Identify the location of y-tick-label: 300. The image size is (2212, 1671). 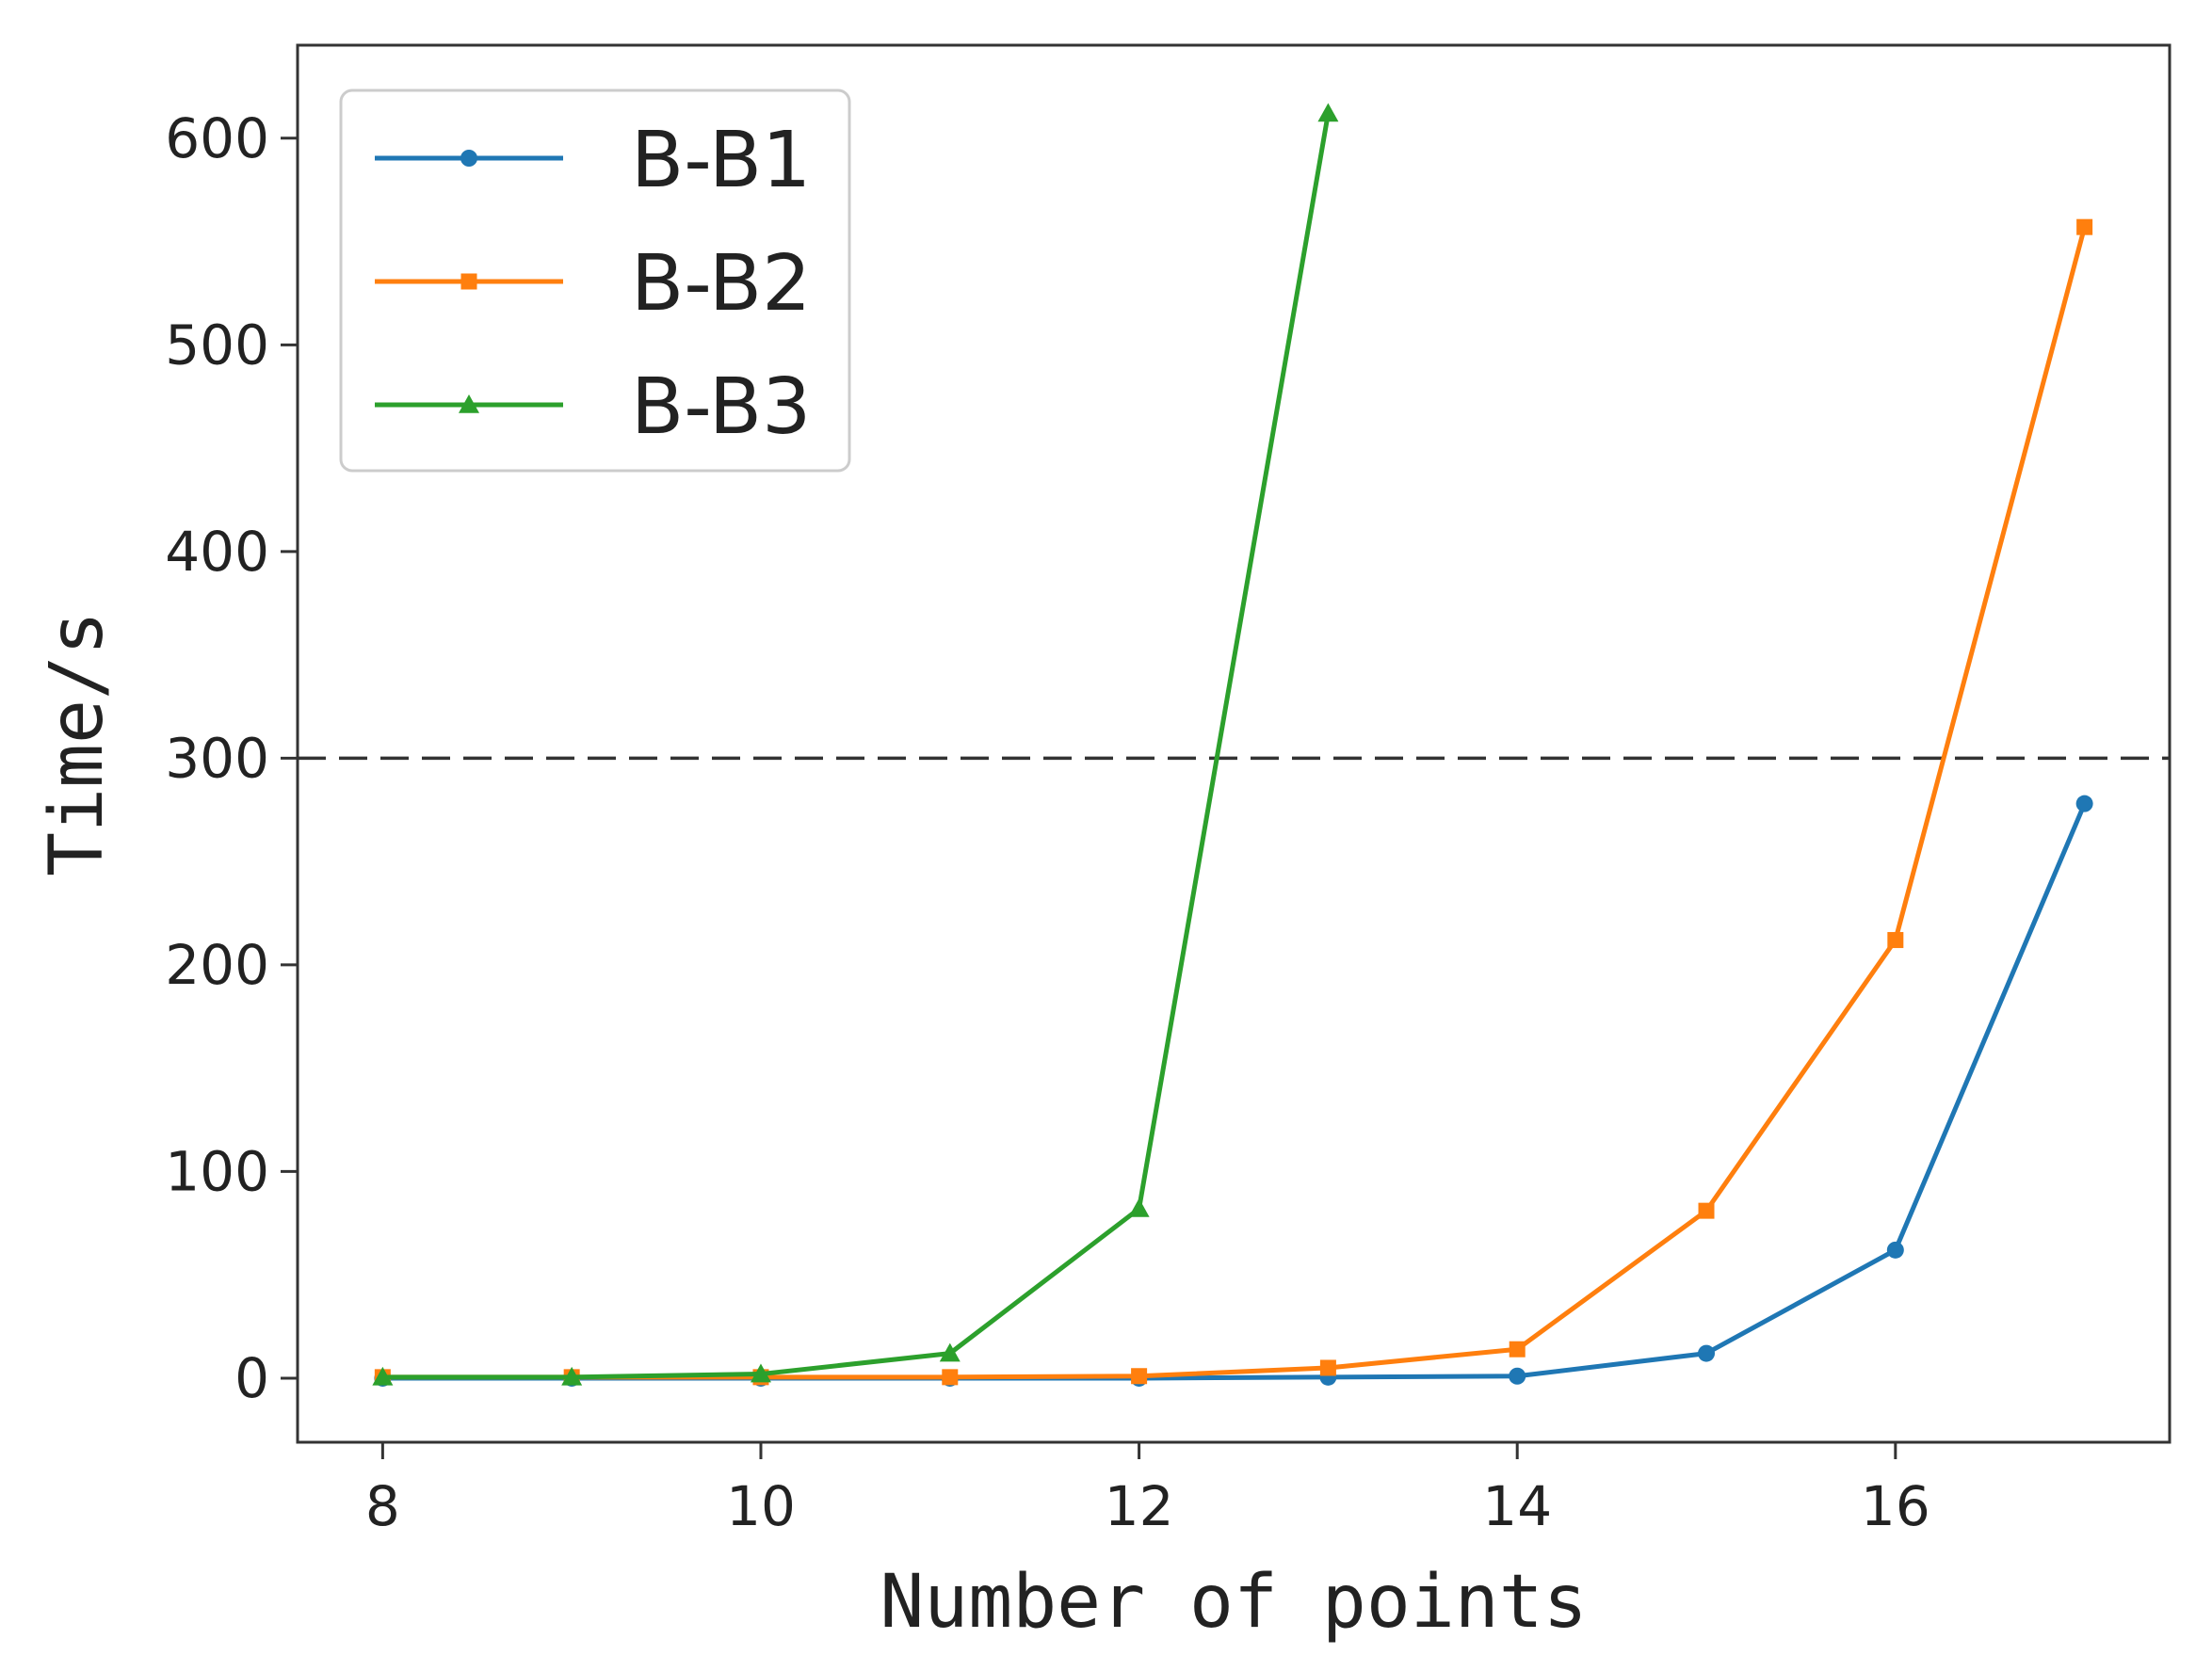
(217, 758).